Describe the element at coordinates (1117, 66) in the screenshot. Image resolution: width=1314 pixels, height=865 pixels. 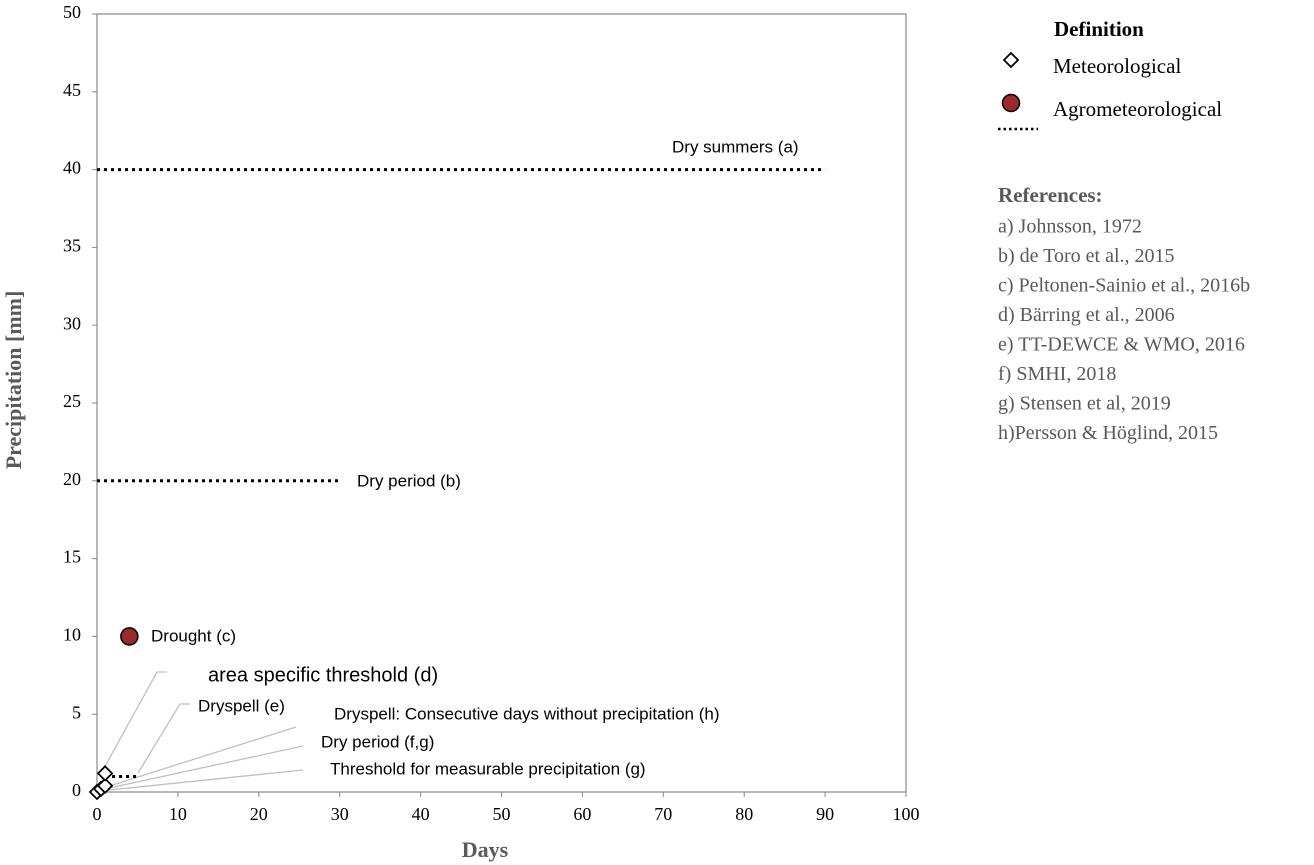
I see `legend-label: Meteorological` at that location.